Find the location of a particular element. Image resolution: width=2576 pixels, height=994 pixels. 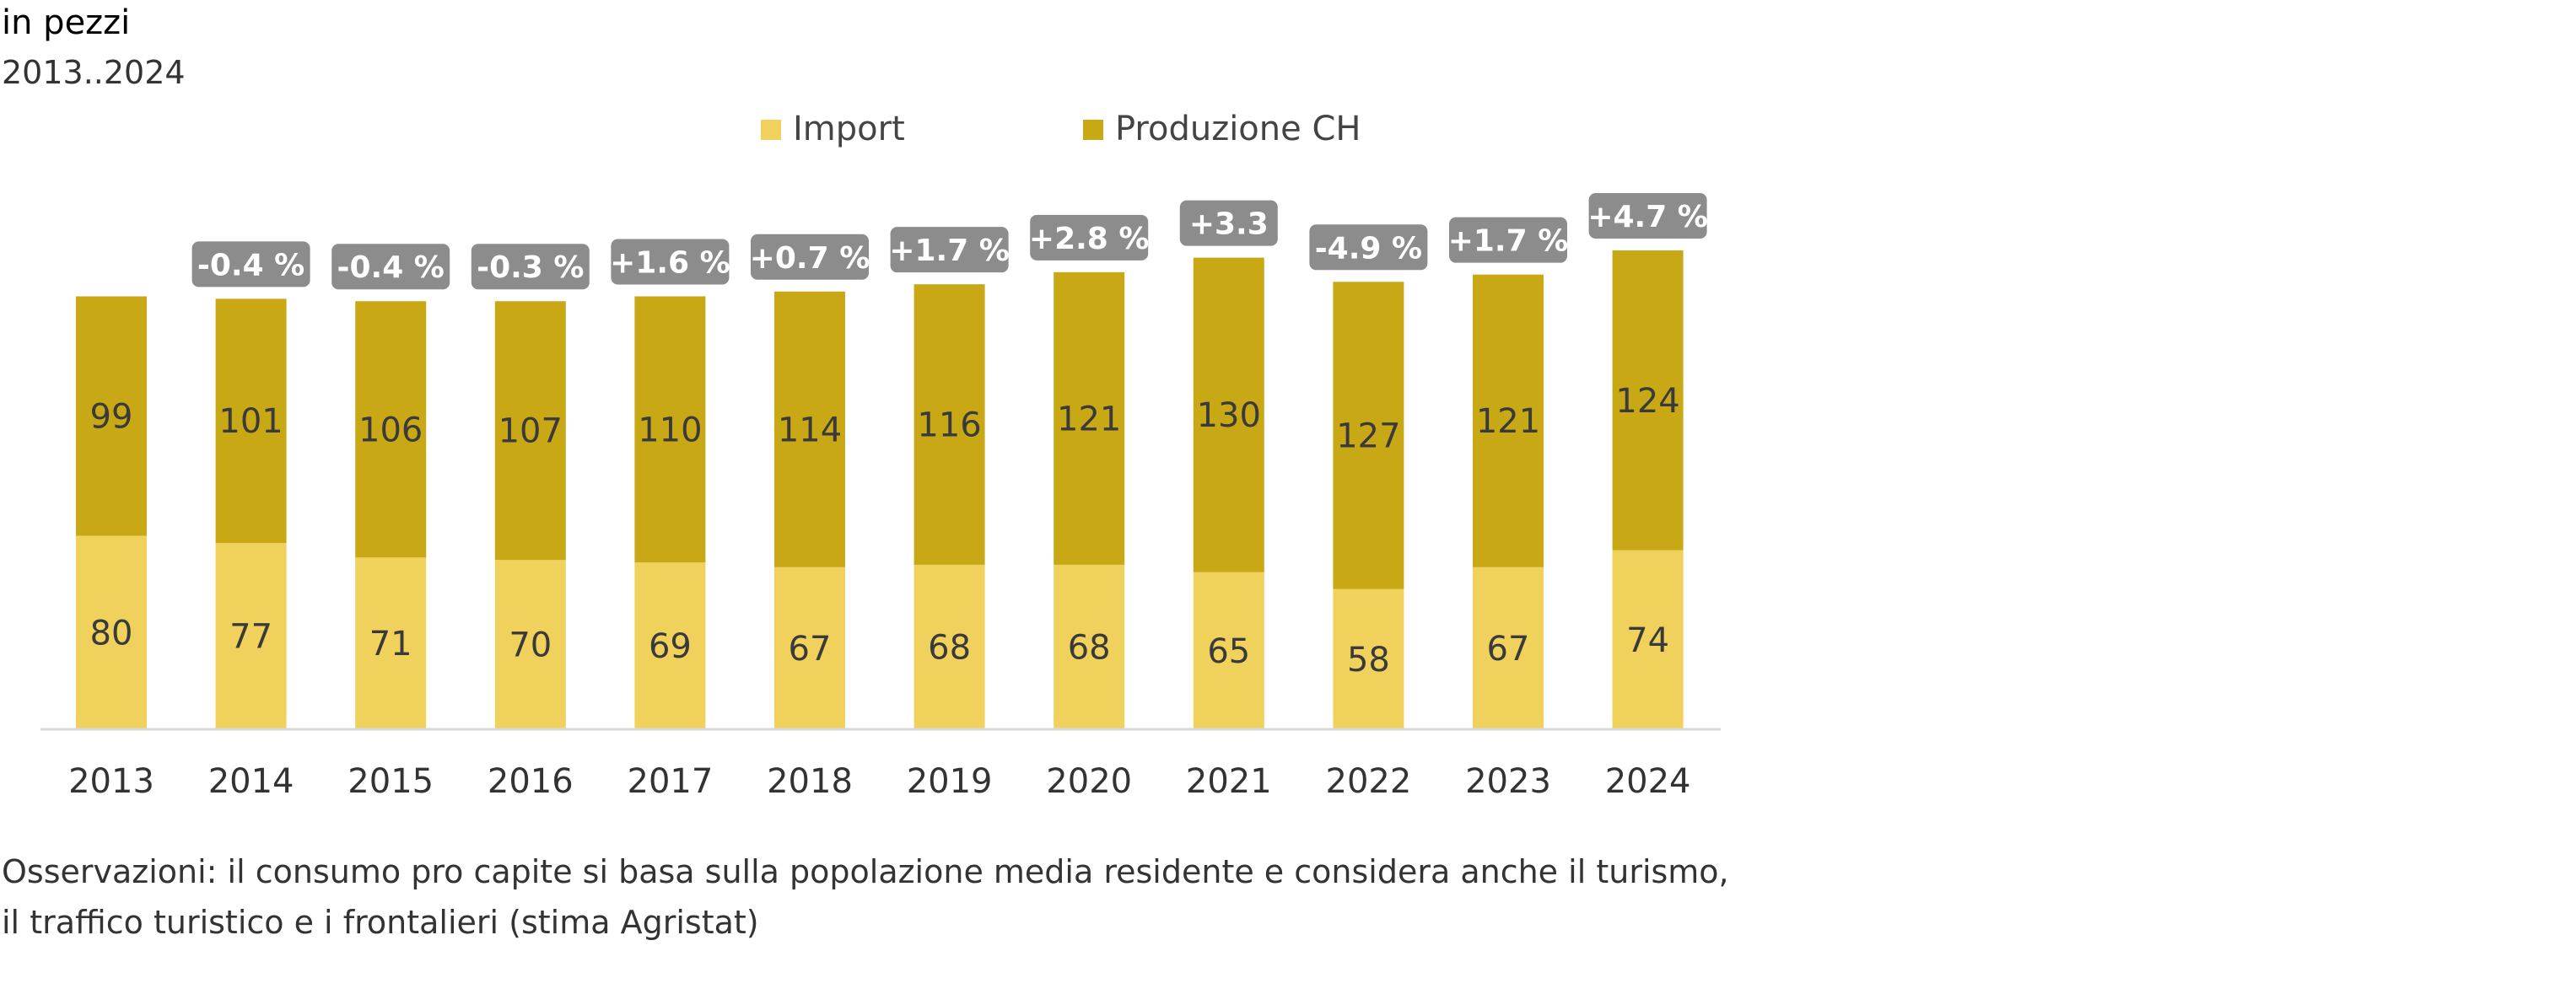

bar-stack: 67 121 +1.7 % is located at coordinates (1508, 473).